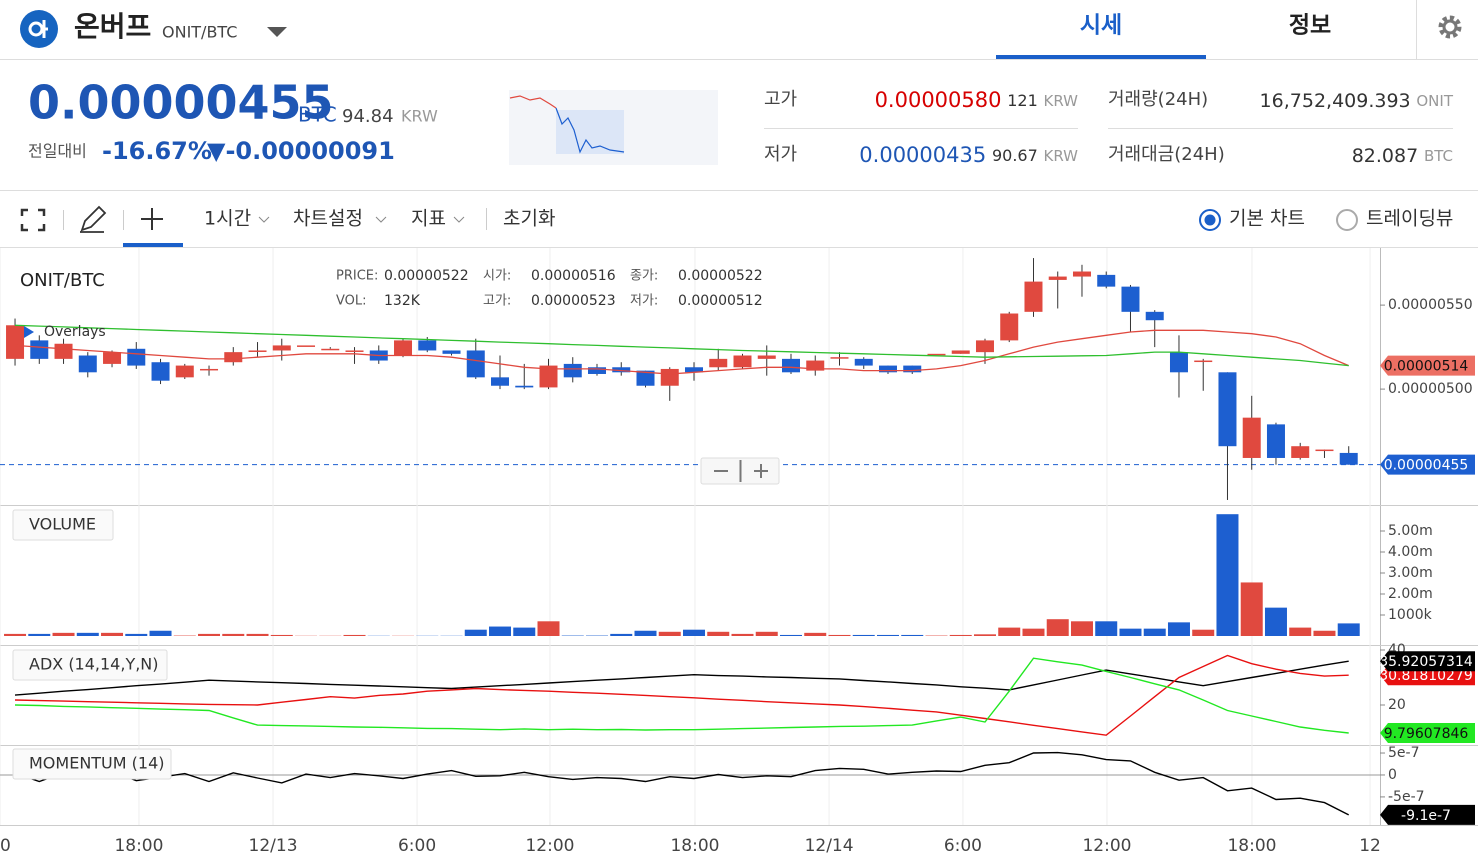 The image size is (1478, 867). I want to click on mode-option: 트레이딩뷰, so click(1409, 219).